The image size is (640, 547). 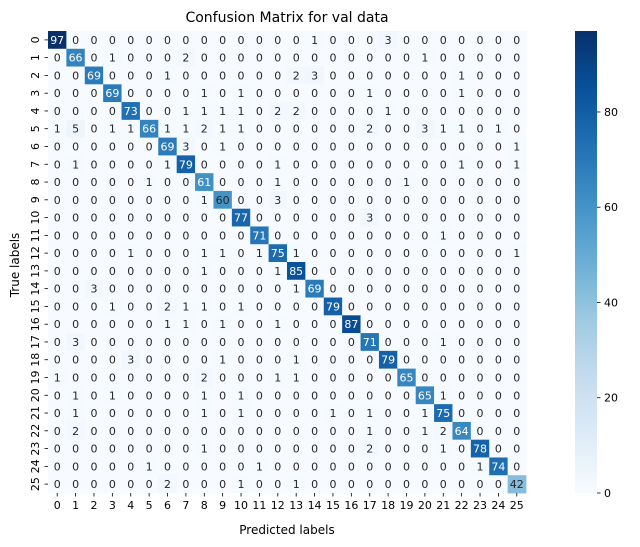 I want to click on x-tick-label: 4, so click(x=130, y=505).